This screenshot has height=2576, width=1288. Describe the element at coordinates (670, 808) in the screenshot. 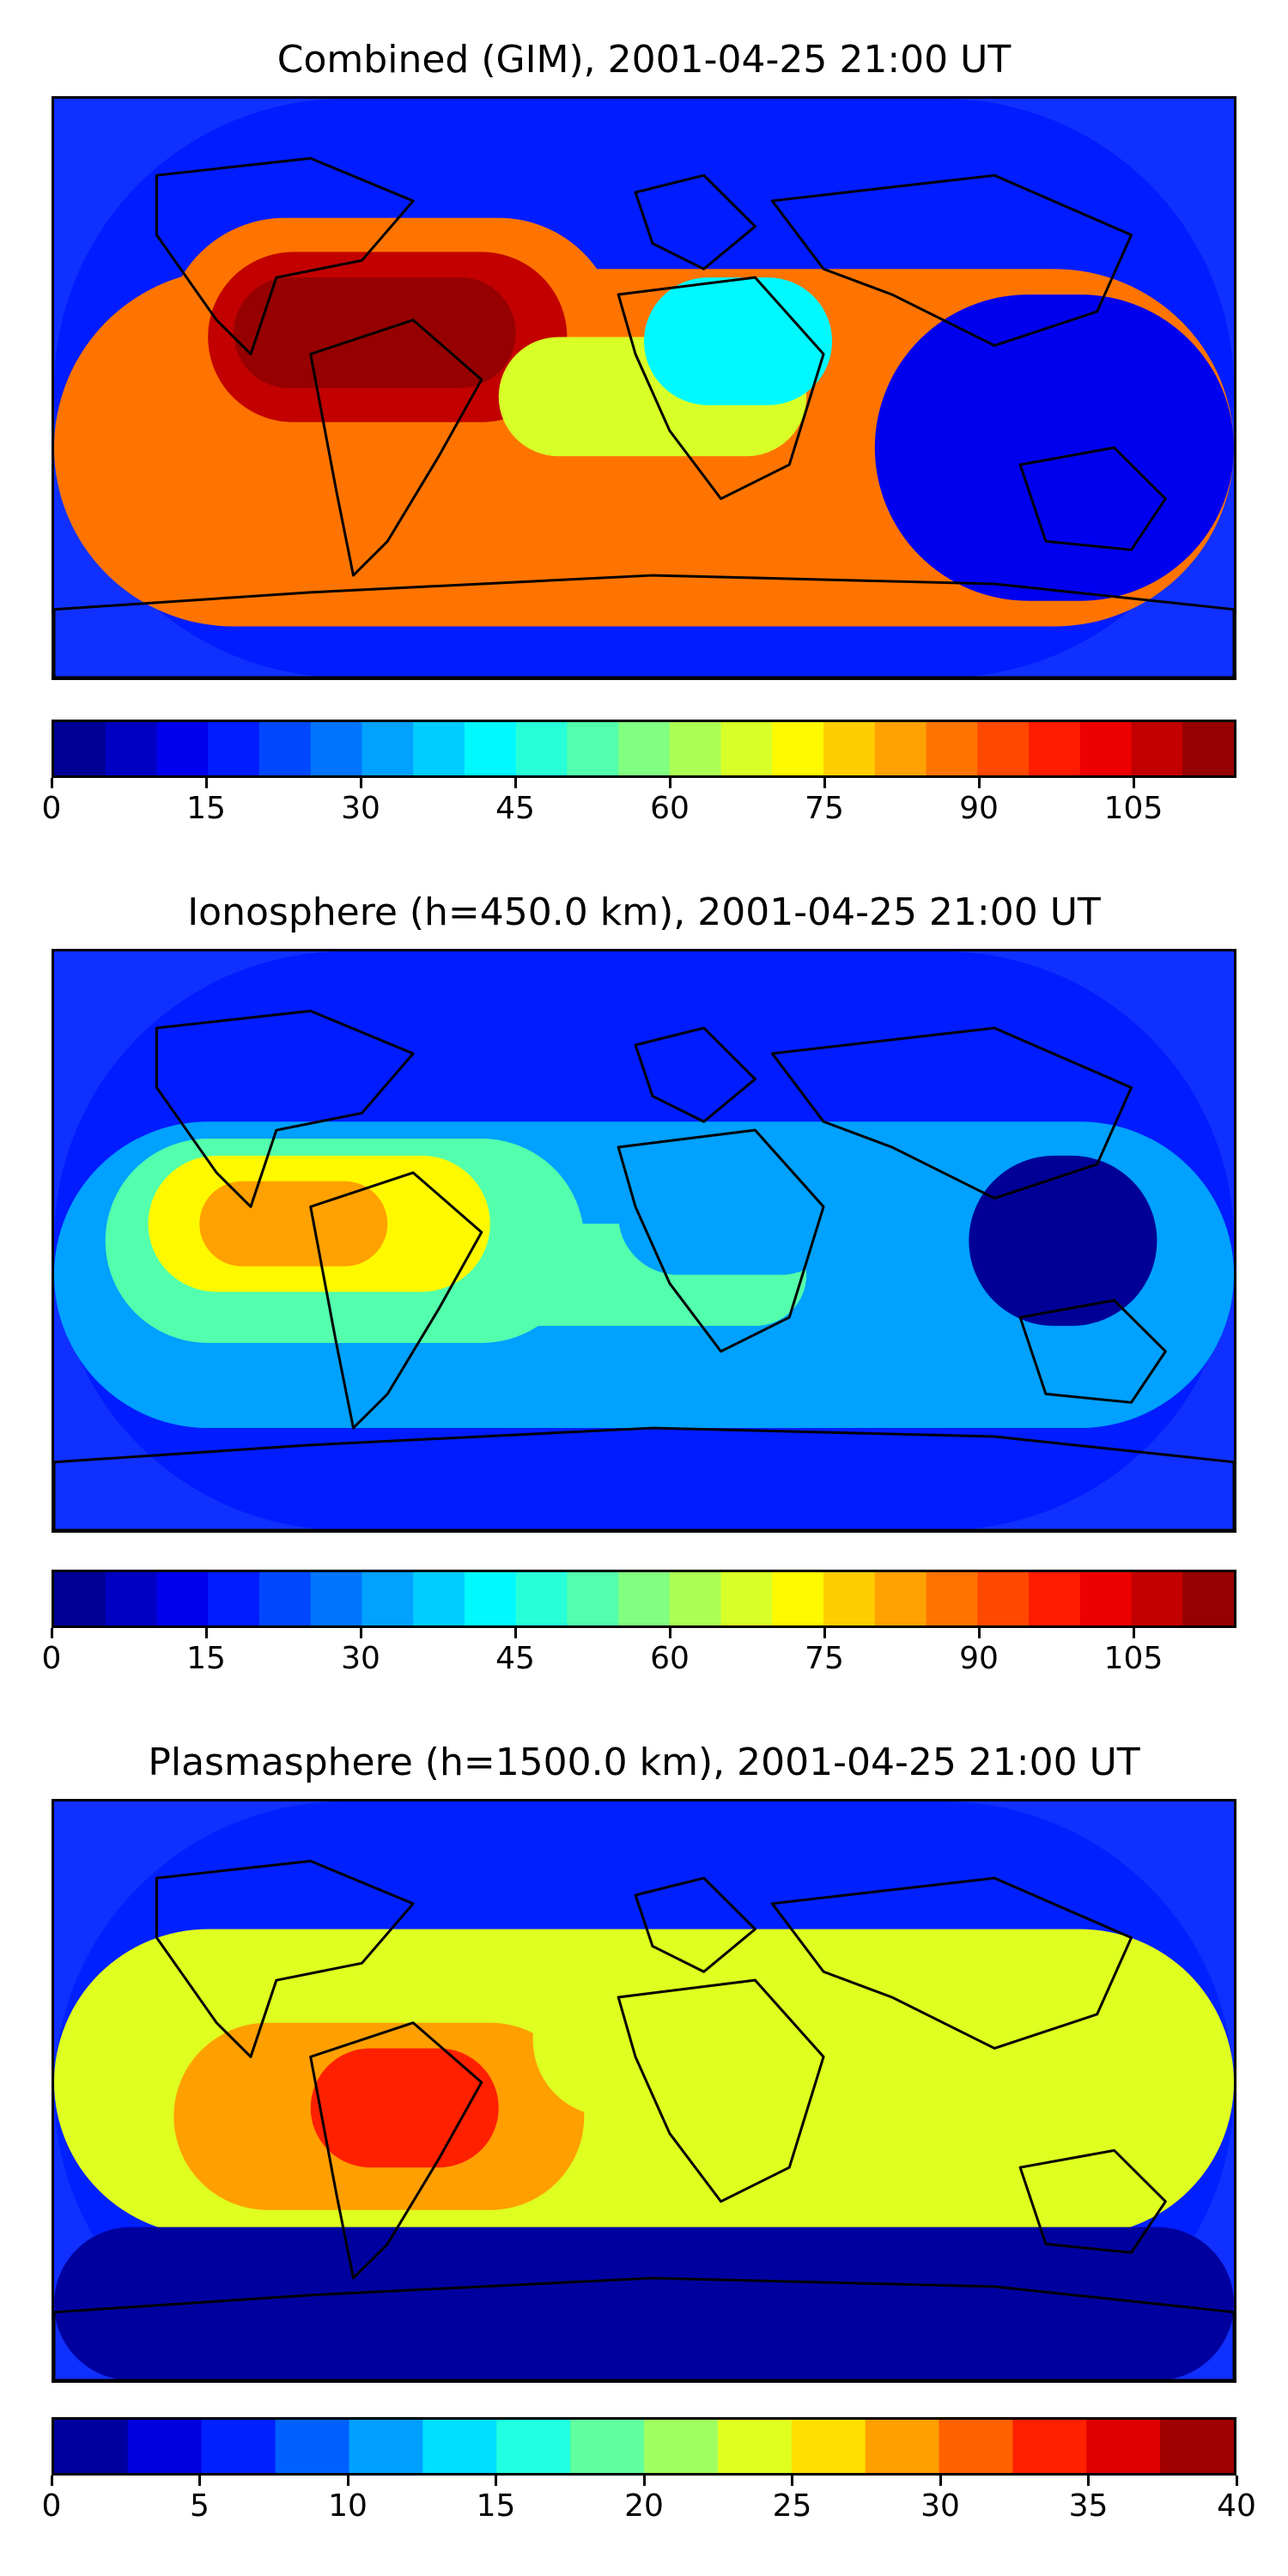

I see `colorbar-tick-label: 60` at that location.